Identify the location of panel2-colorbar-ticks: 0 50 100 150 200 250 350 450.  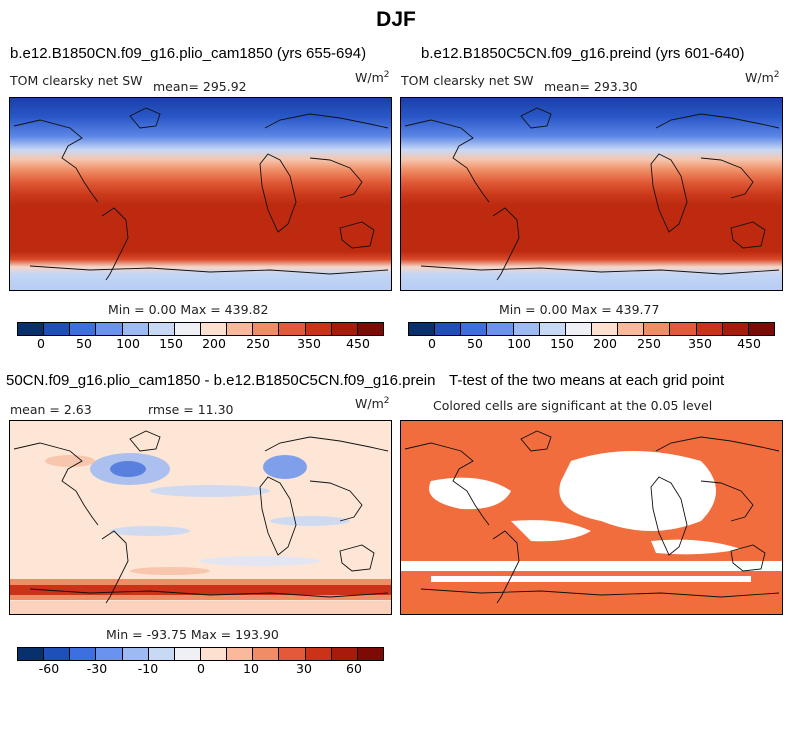
(591, 344).